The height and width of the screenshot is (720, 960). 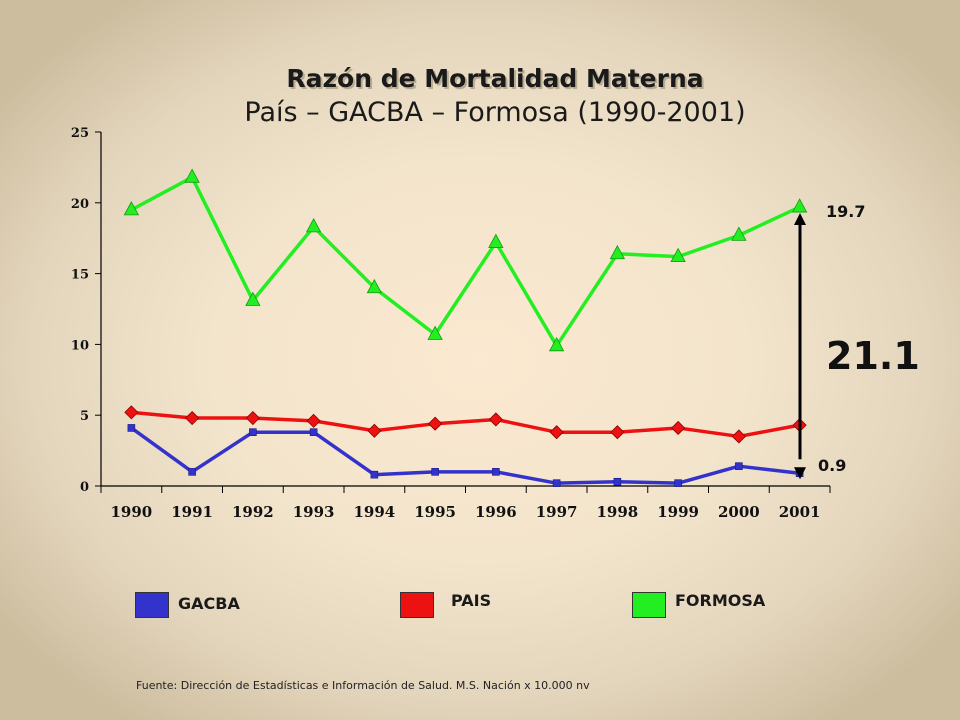 What do you see at coordinates (84, 416) in the screenshot?
I see `y-tick-label: 5` at bounding box center [84, 416].